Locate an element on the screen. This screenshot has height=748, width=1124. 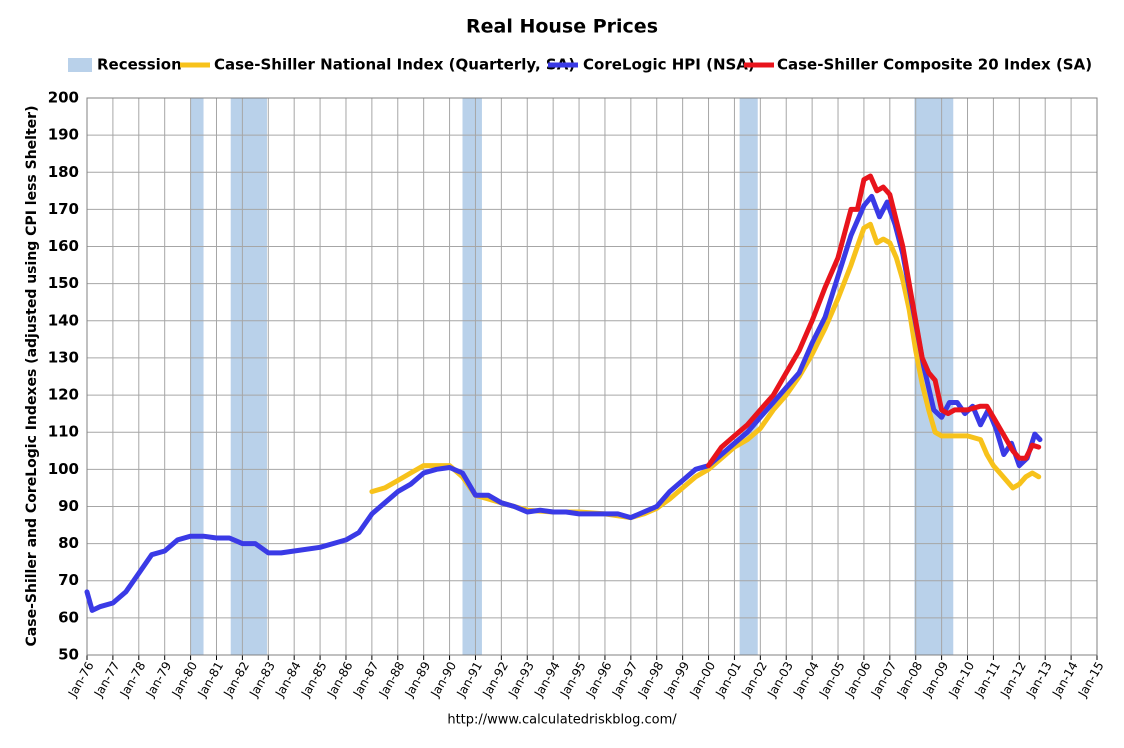
legend-label: Recession is located at coordinates (139, 65).